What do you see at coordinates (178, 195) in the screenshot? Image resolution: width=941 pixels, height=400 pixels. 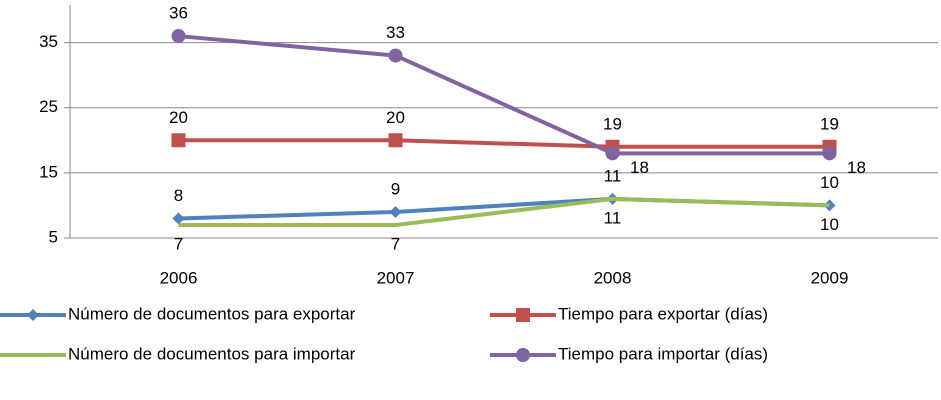 I see `data-label: 8` at bounding box center [178, 195].